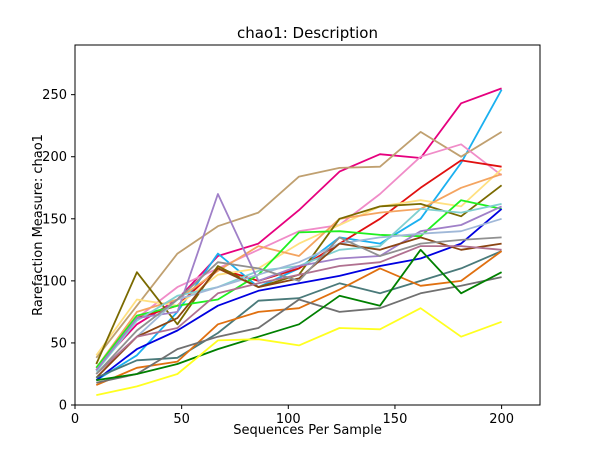 This screenshot has width=600, height=450. Describe the element at coordinates (38, 225) in the screenshot. I see `y-axis-label: Rarefaction Measure: chao1` at that location.